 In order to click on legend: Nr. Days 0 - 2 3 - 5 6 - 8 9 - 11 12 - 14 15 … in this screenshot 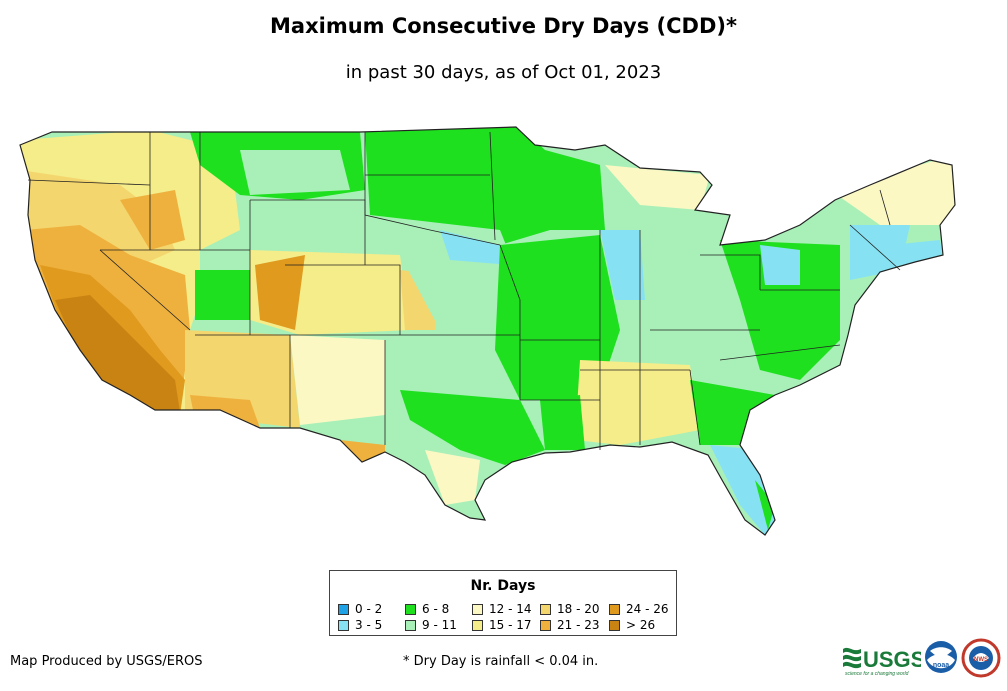, I will do `click(503, 603)`.